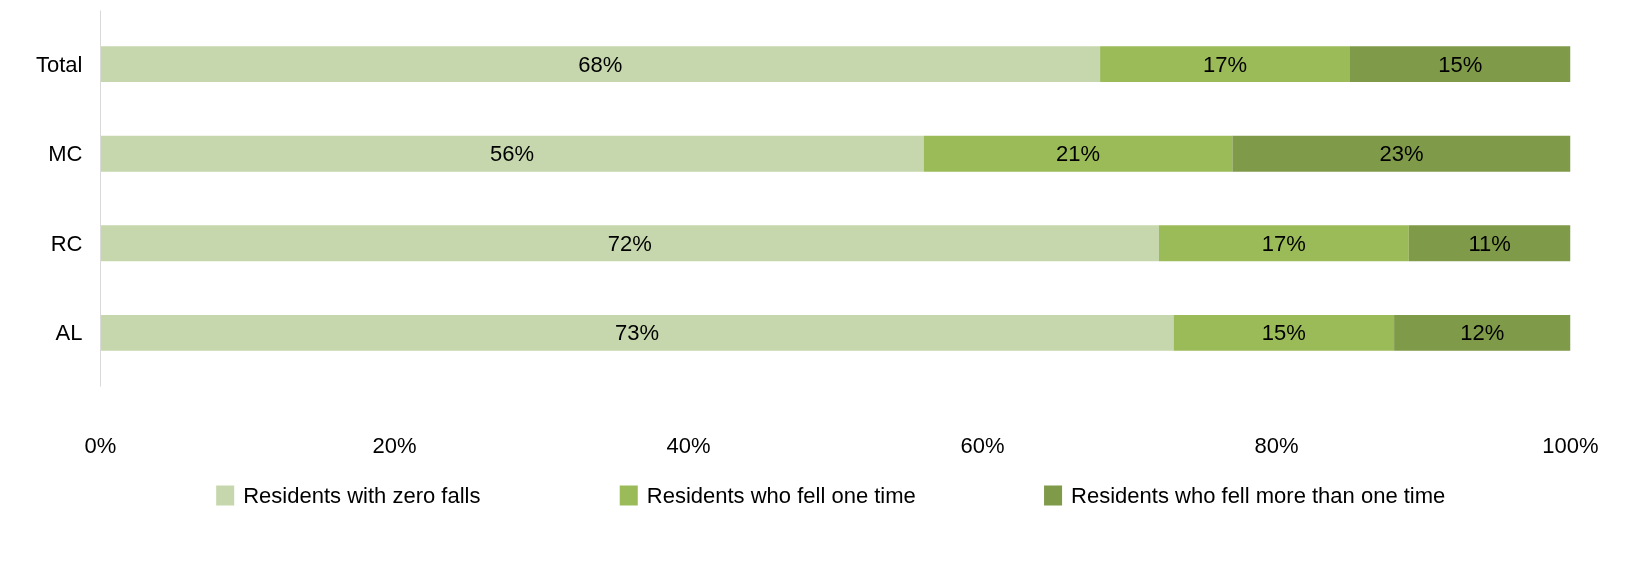 This screenshot has width=1644, height=584. I want to click on data-label: 23%, so click(1401, 154).